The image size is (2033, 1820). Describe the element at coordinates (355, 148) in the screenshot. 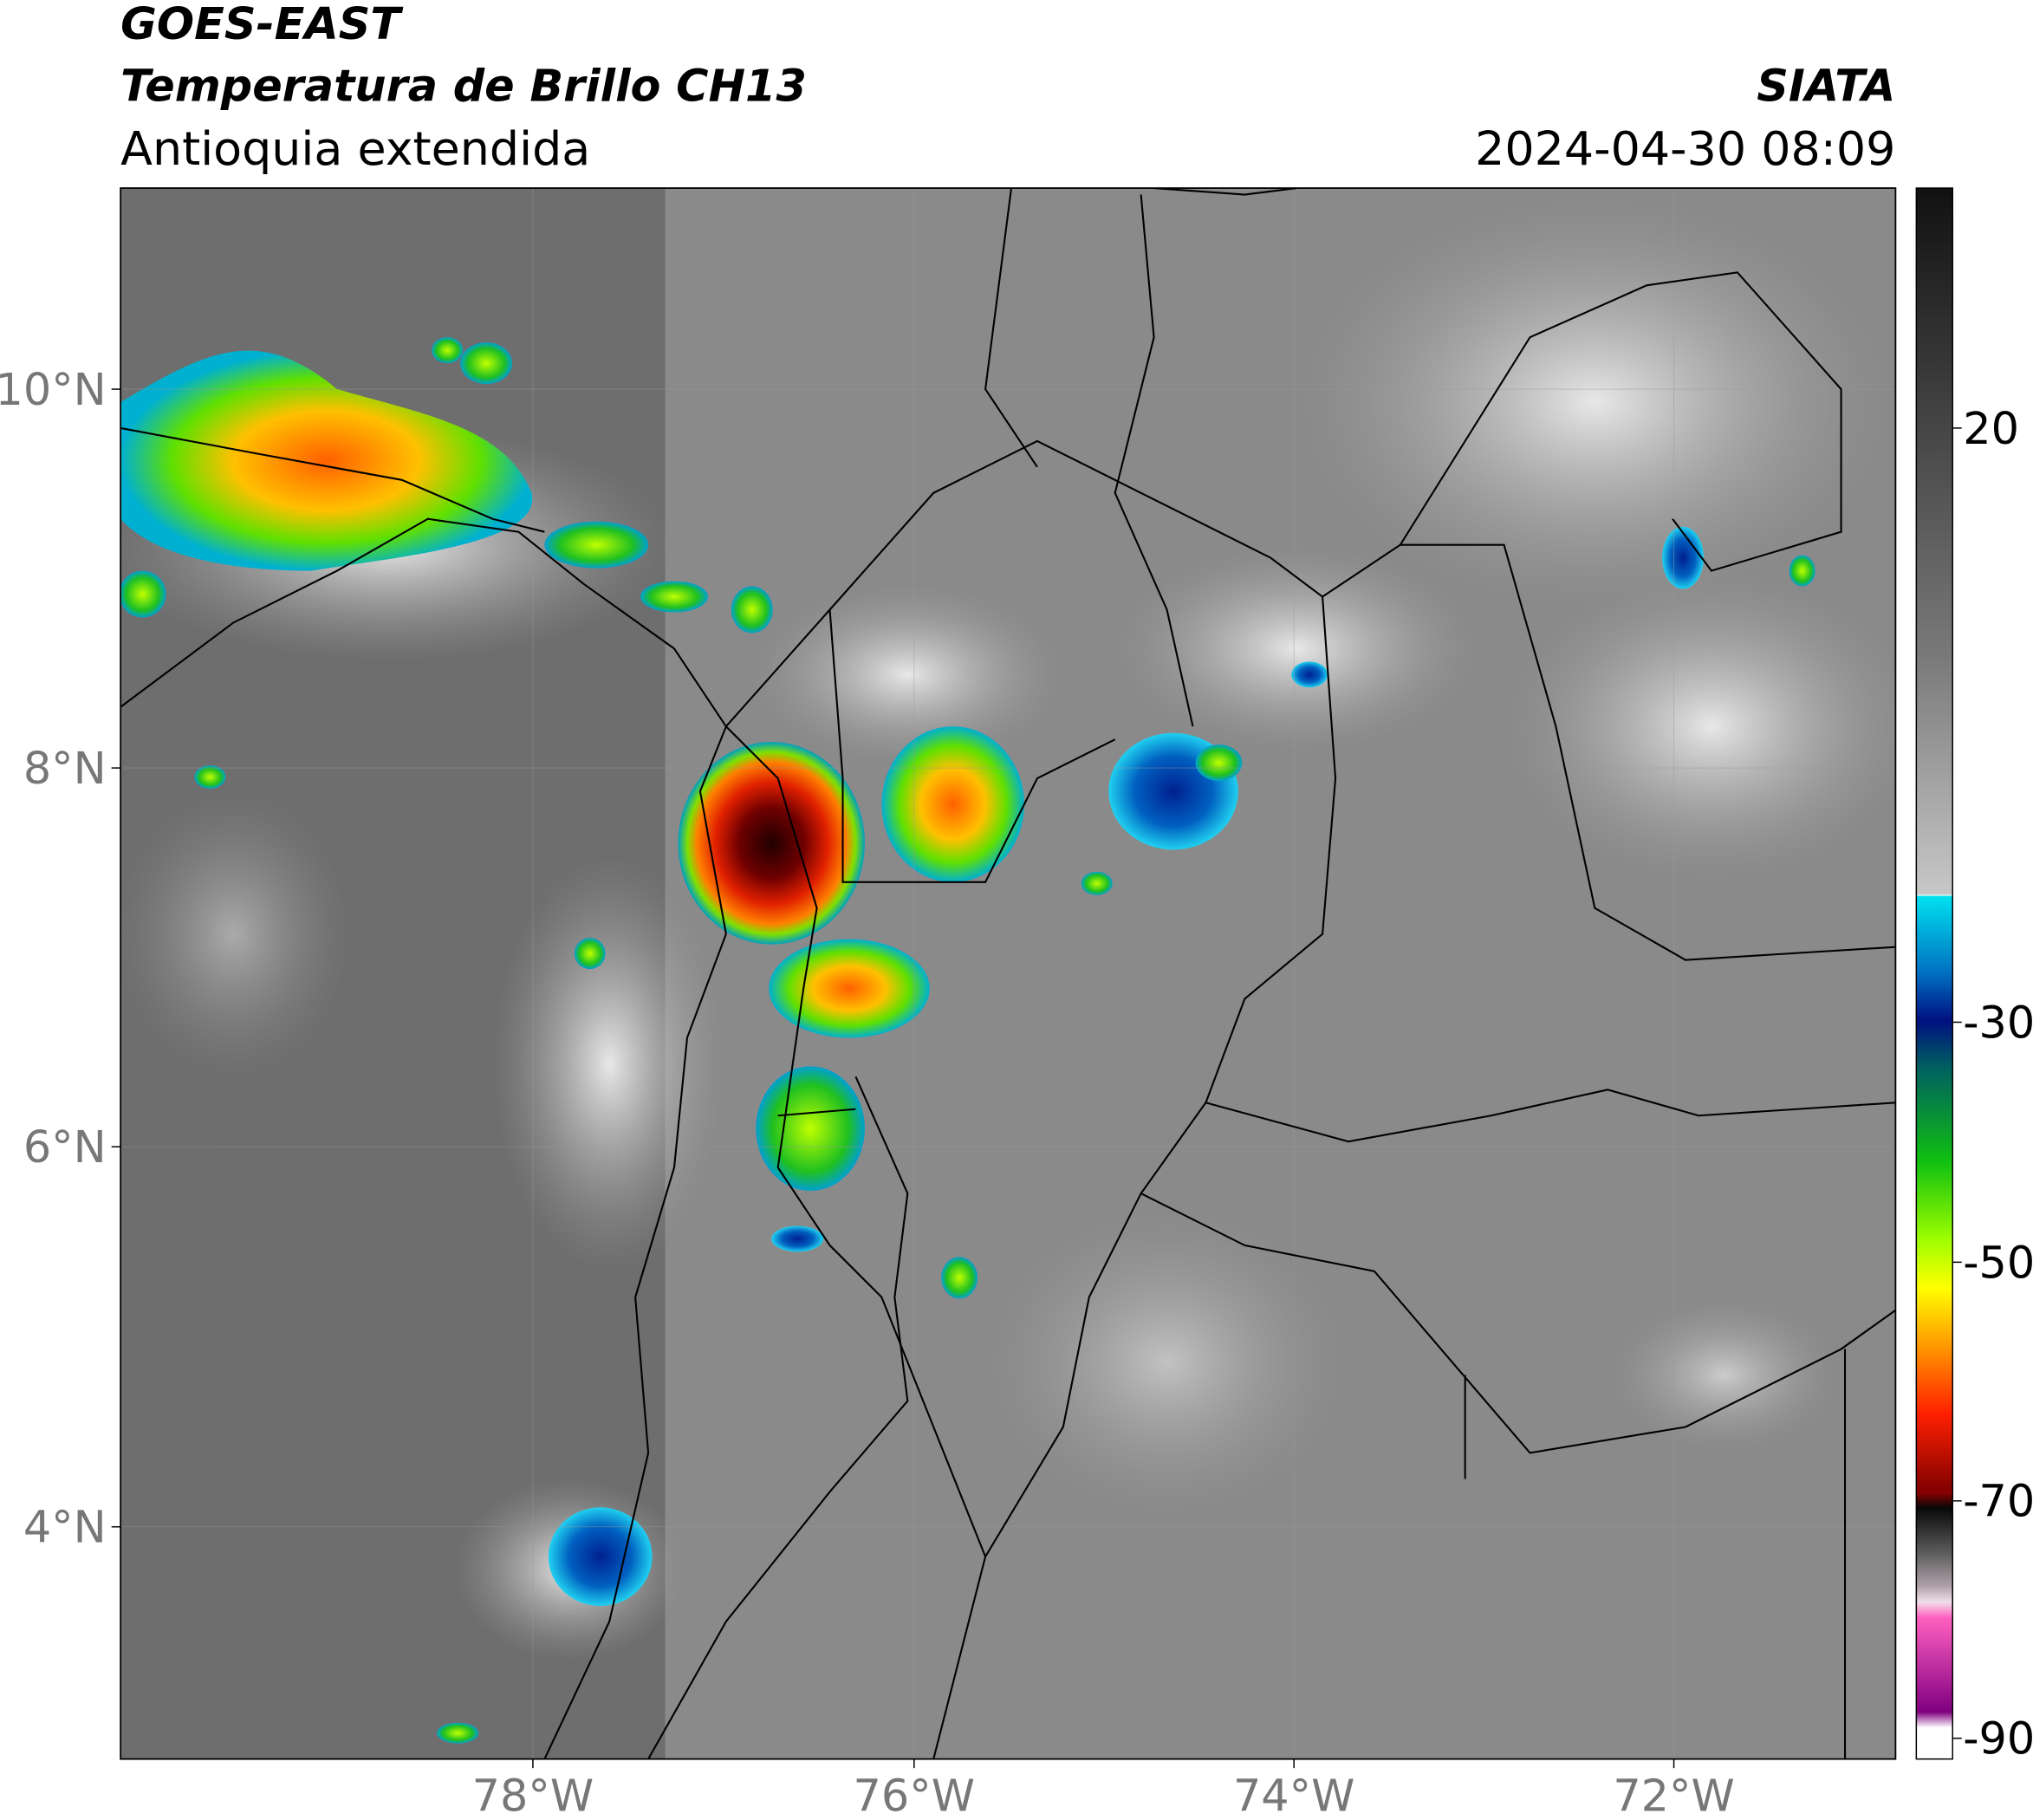

I see `region-subtitle: Antioquia extendida` at that location.